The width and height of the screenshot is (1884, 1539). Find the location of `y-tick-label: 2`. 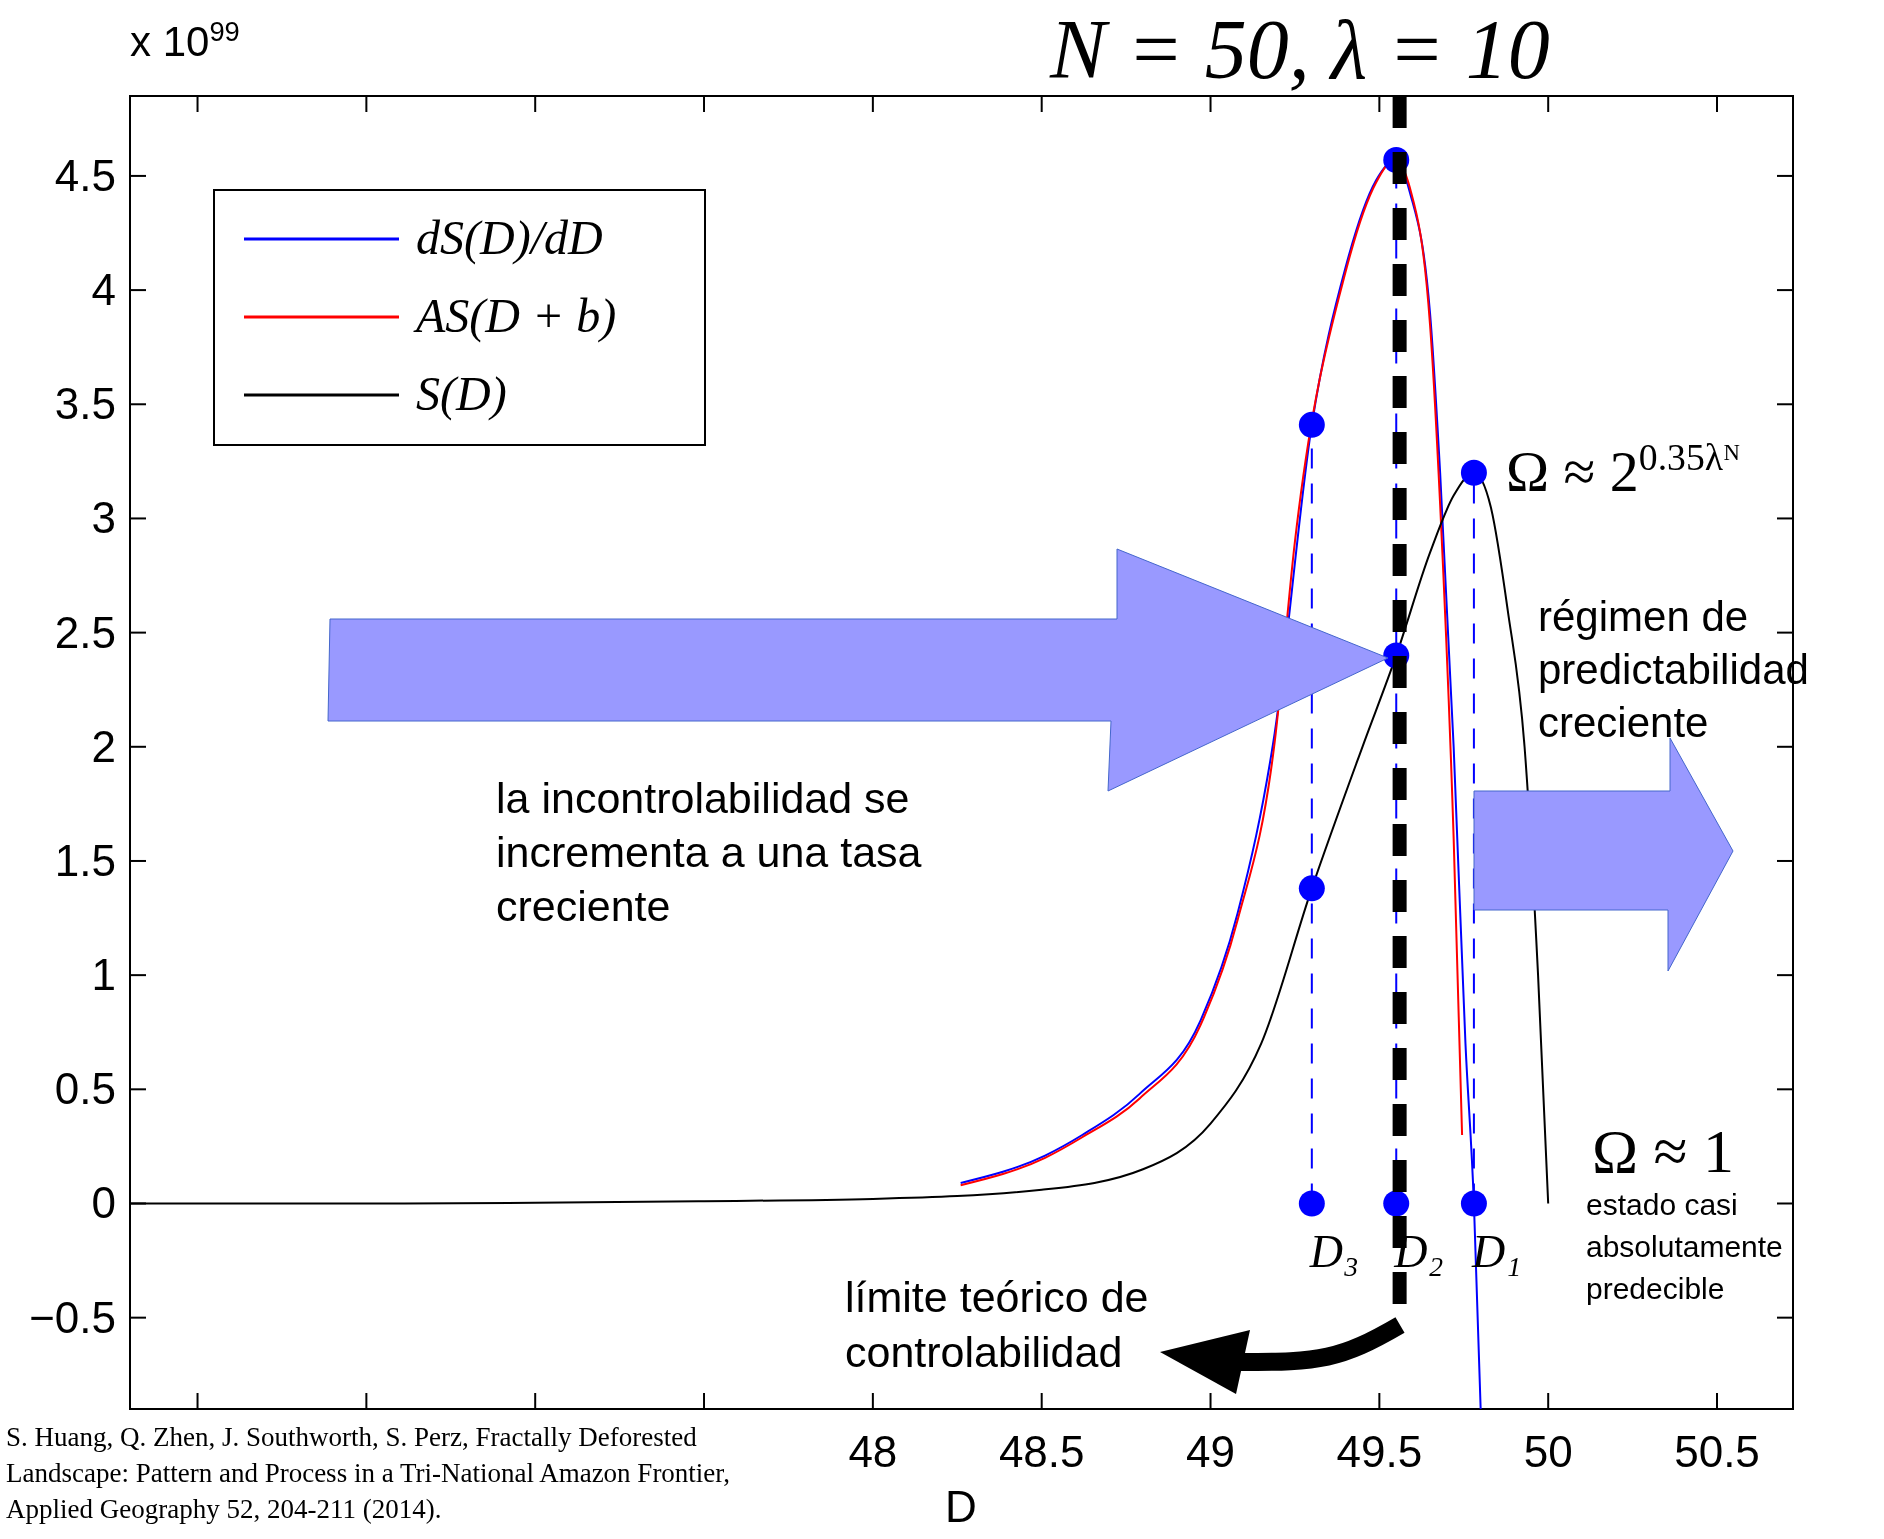

y-tick-label: 2 is located at coordinates (103, 746).